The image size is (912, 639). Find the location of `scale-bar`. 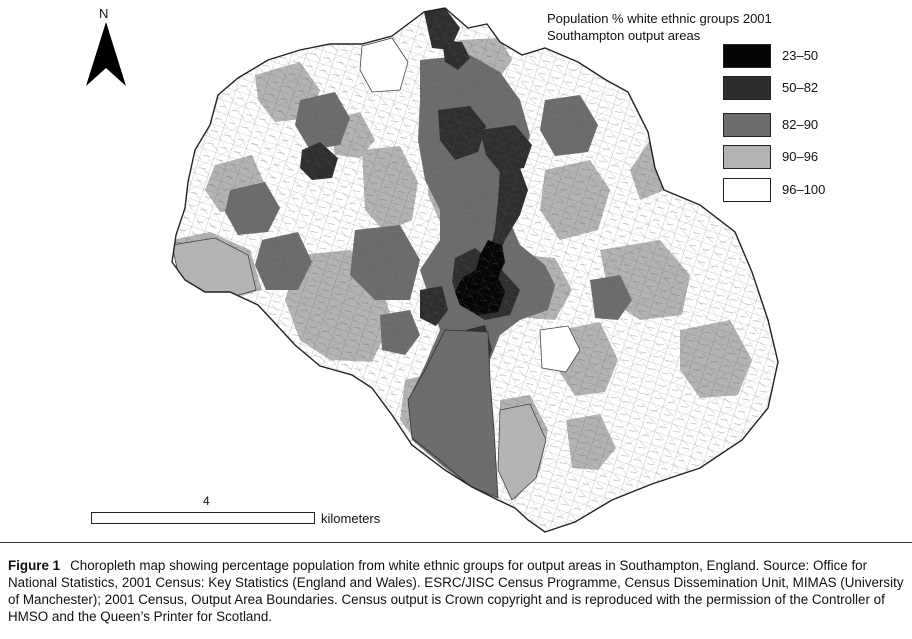

scale-bar is located at coordinates (203, 518).